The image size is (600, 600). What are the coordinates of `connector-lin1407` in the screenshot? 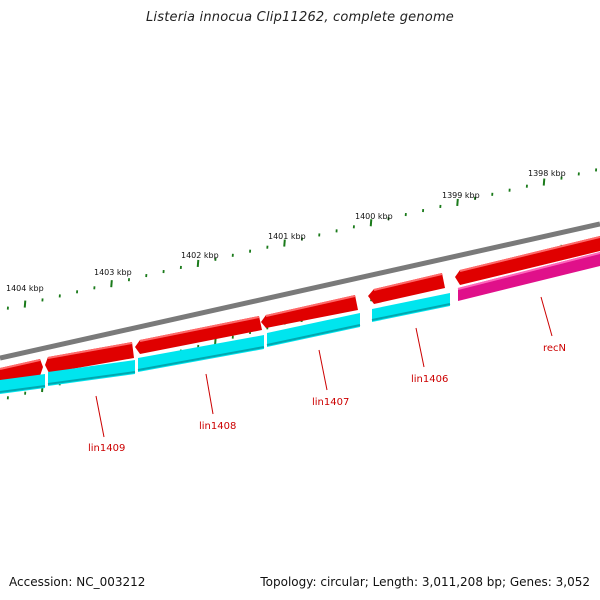 It's located at (323, 370).